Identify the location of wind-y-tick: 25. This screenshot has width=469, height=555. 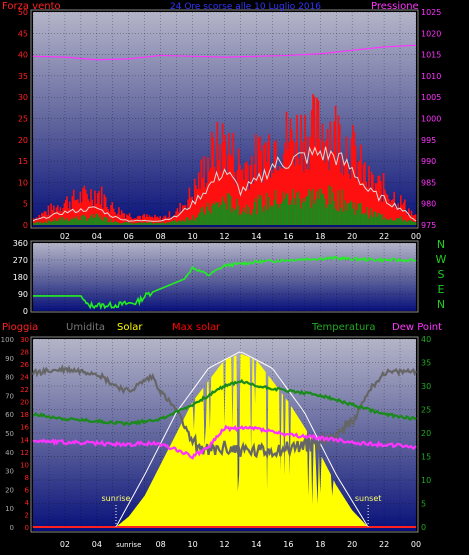
(23, 119).